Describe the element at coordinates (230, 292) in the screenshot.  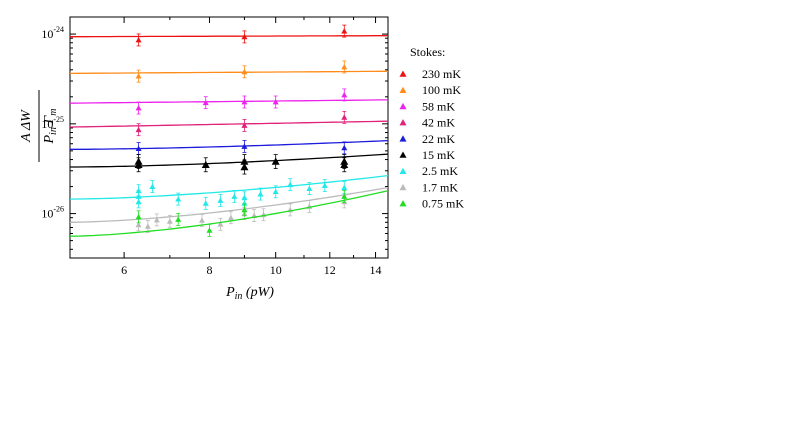
I see `x-axis-label-symbol: P` at that location.